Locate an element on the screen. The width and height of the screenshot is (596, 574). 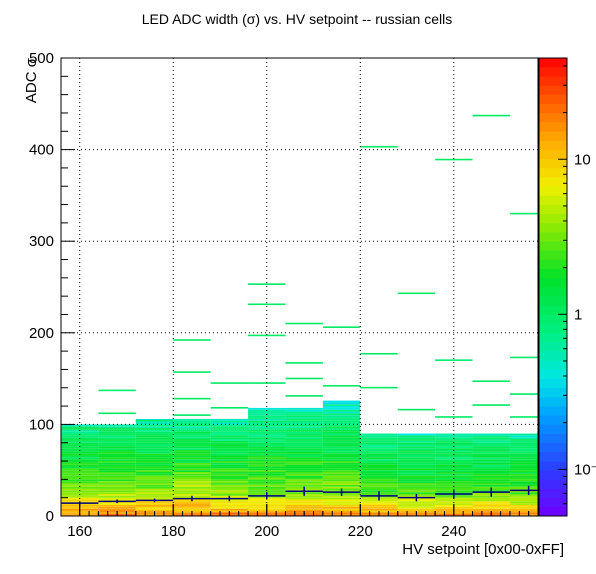
y-tick-label: 100 is located at coordinates (41, 424).